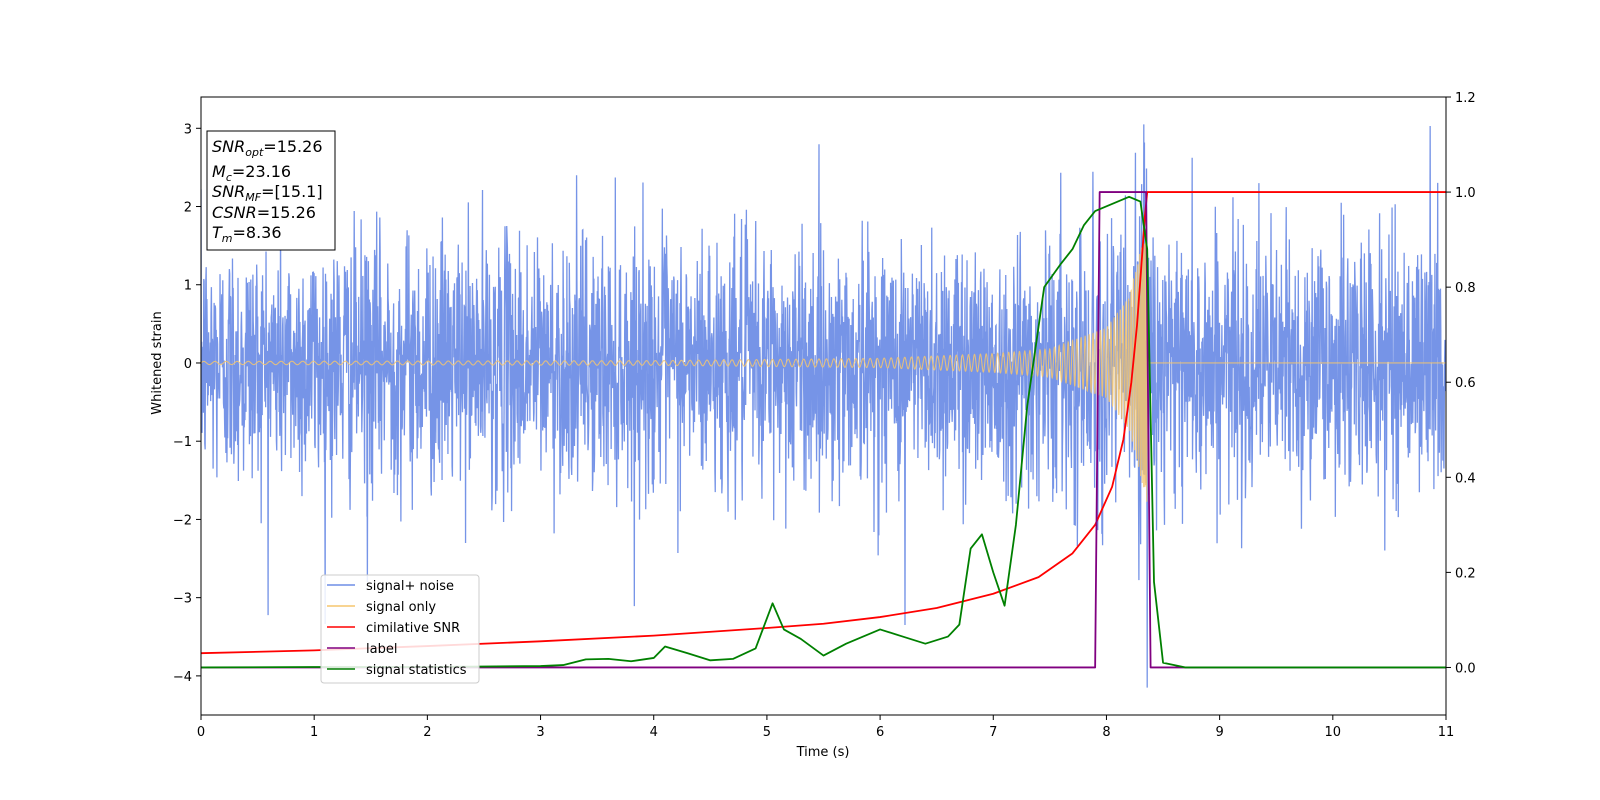 This screenshot has height=800, width=1600. I want to click on y-left-tick-label: 3, so click(188, 129).